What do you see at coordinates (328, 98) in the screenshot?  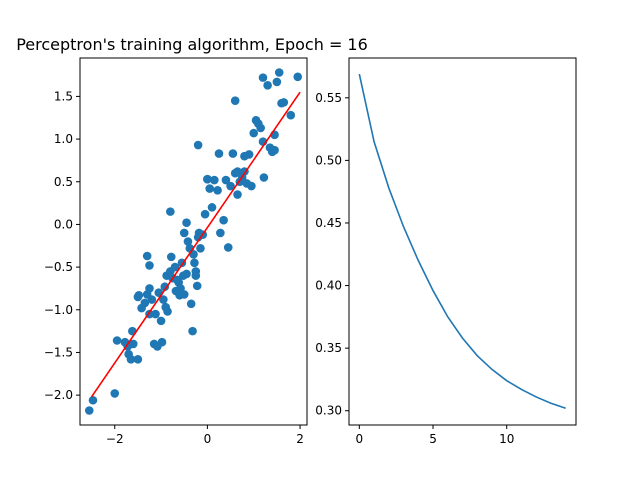 I see `y-tick-label: 0.55` at bounding box center [328, 98].